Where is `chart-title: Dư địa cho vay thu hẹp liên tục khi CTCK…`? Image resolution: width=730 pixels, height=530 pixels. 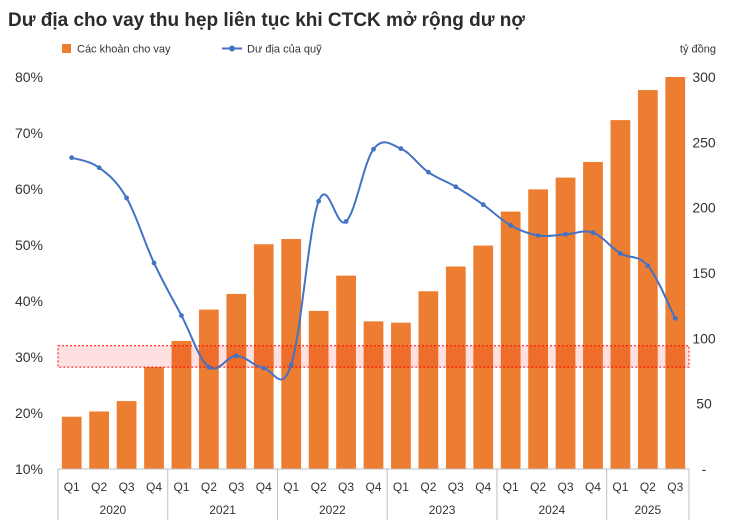
chart-title: Dư địa cho vay thu hẹp liên tục khi CTCK… is located at coordinates (266, 20).